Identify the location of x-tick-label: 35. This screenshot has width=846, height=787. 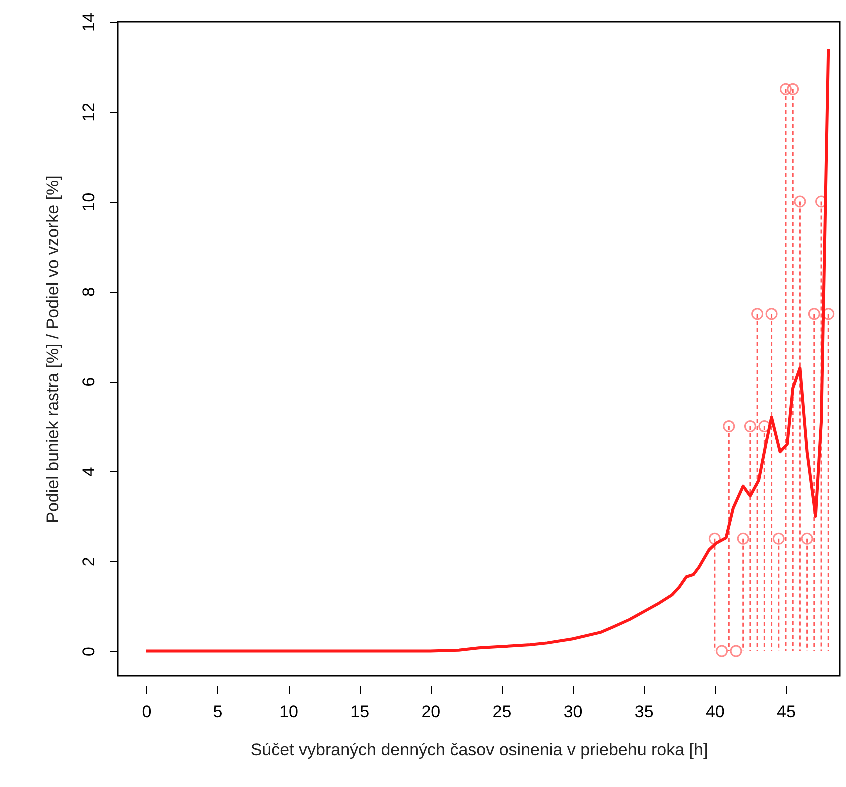
(644, 712).